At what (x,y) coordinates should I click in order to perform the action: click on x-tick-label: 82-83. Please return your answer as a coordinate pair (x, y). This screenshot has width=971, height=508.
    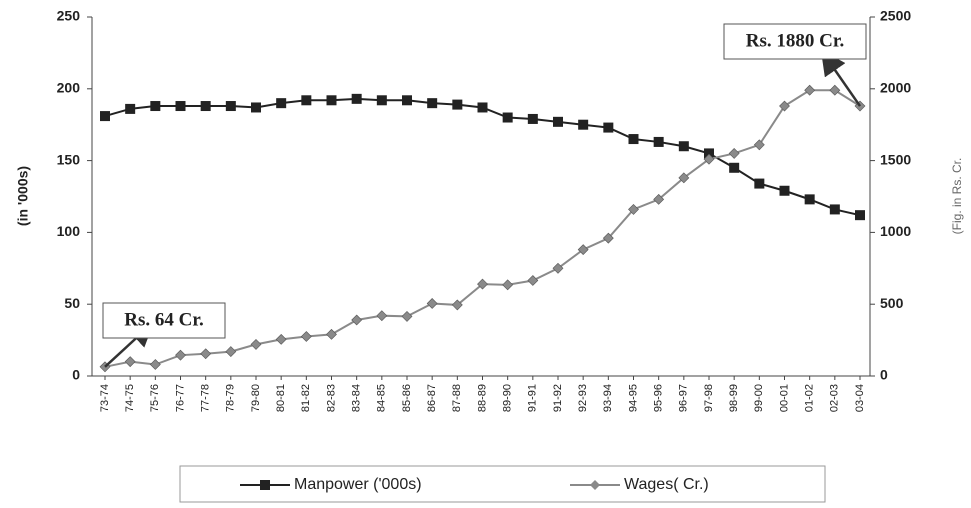
    Looking at the image, I should click on (331, 398).